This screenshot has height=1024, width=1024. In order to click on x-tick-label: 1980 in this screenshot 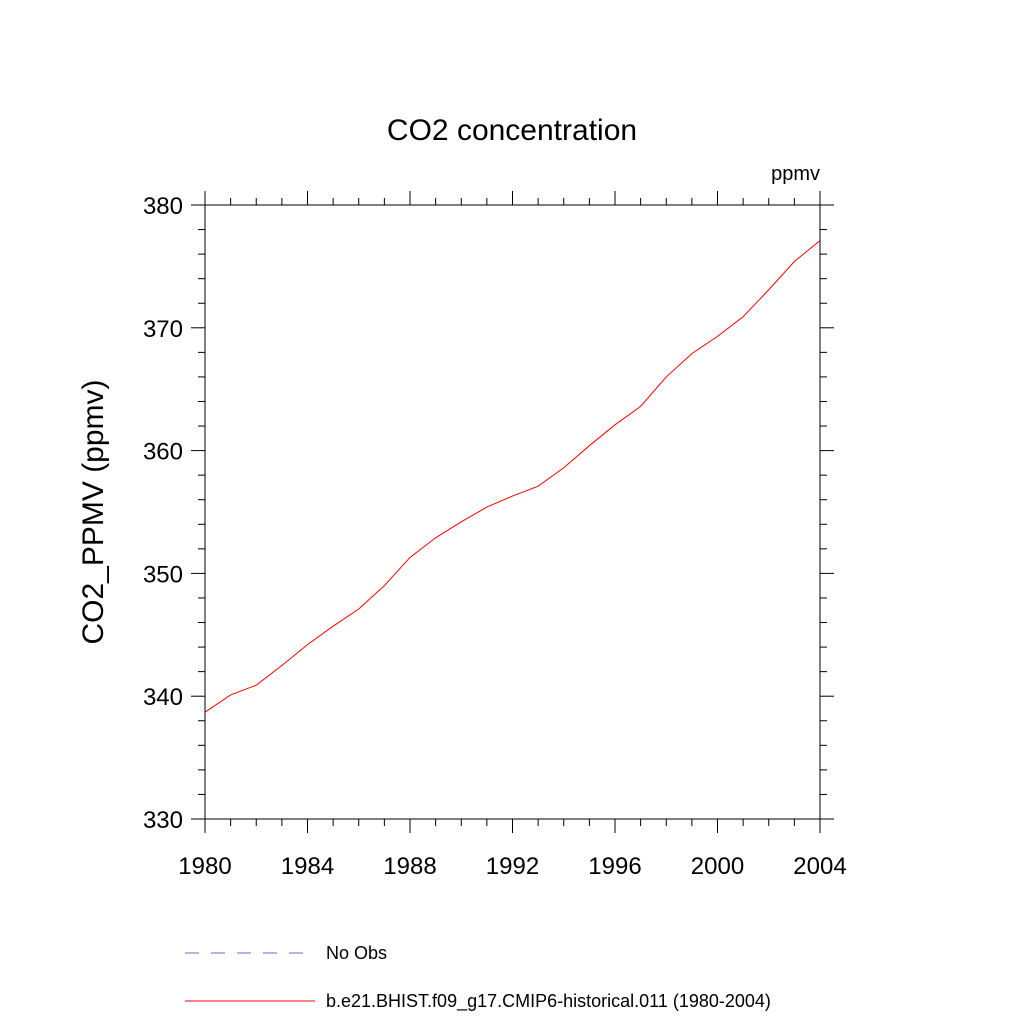, I will do `click(204, 866)`.